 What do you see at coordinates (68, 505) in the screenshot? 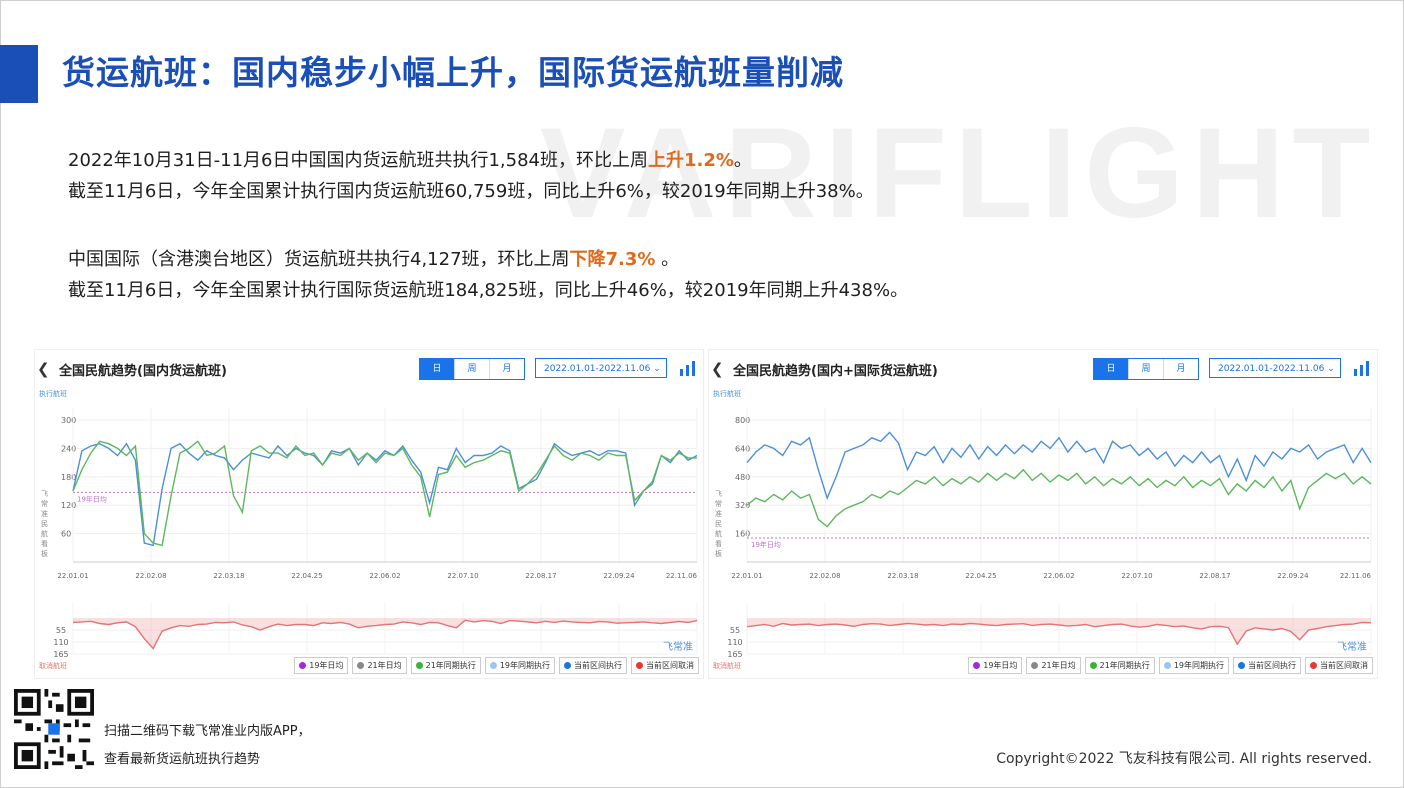
I see `y-tick-label: 120` at bounding box center [68, 505].